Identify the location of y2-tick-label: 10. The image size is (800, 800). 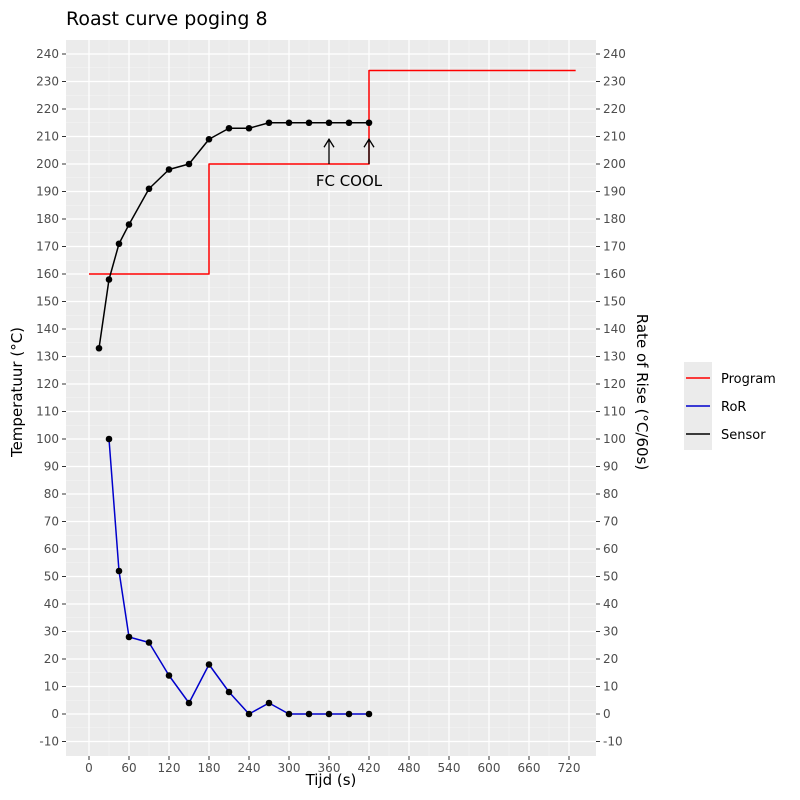
(610, 687).